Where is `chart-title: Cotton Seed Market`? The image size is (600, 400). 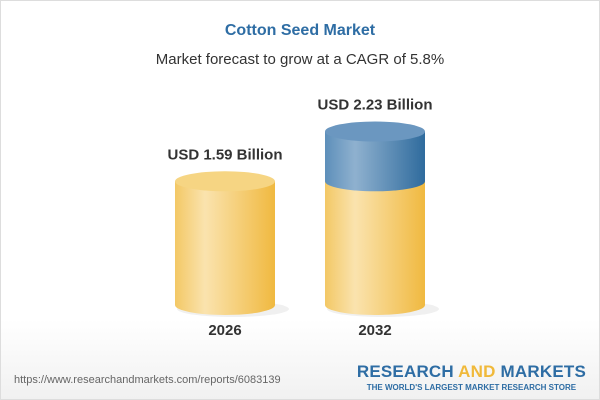
chart-title: Cotton Seed Market is located at coordinates (300, 30).